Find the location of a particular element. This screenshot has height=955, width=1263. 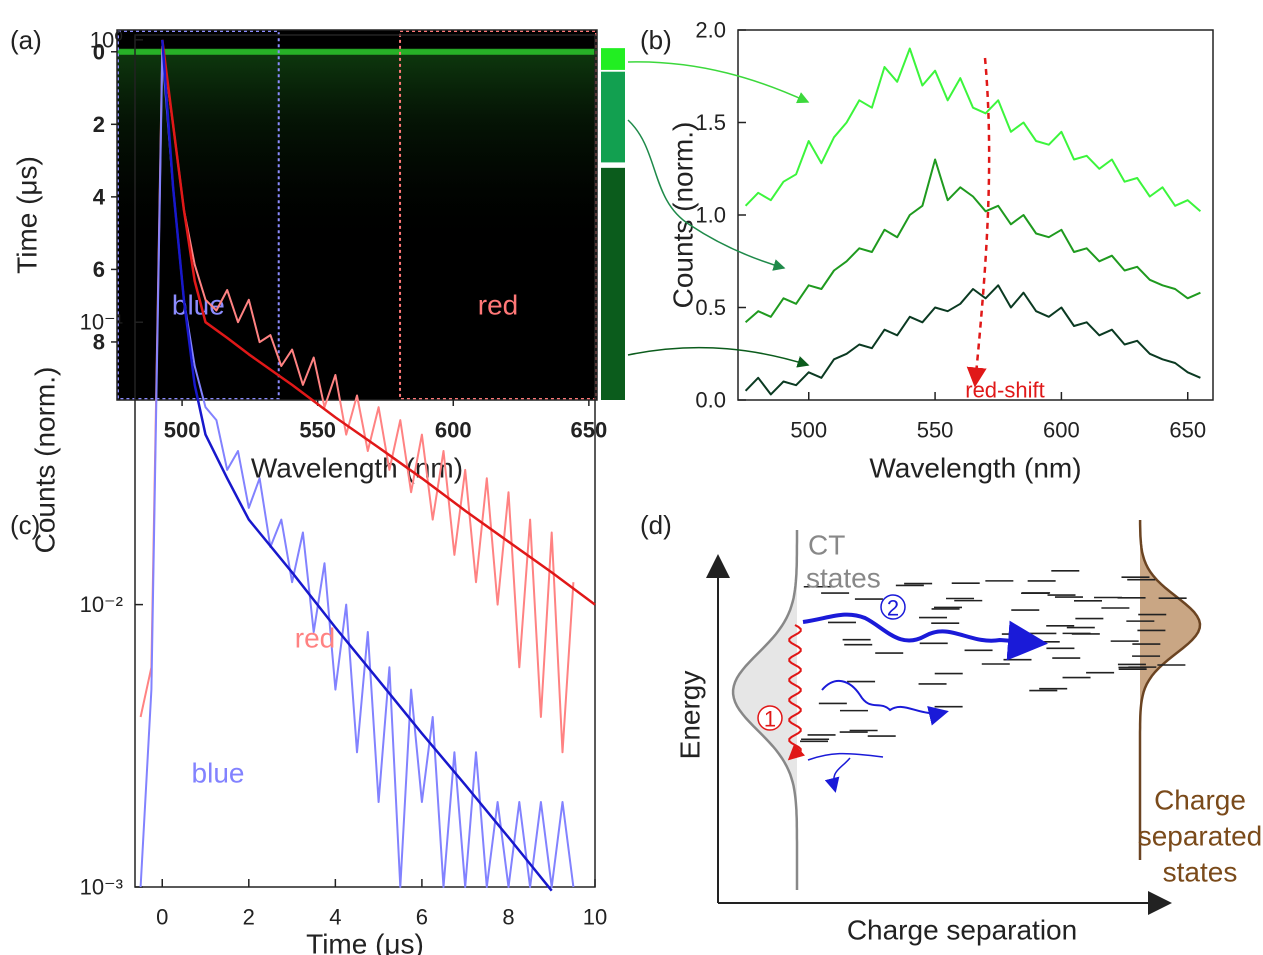

y-axis-label: Time (μs) is located at coordinates (27, 215).